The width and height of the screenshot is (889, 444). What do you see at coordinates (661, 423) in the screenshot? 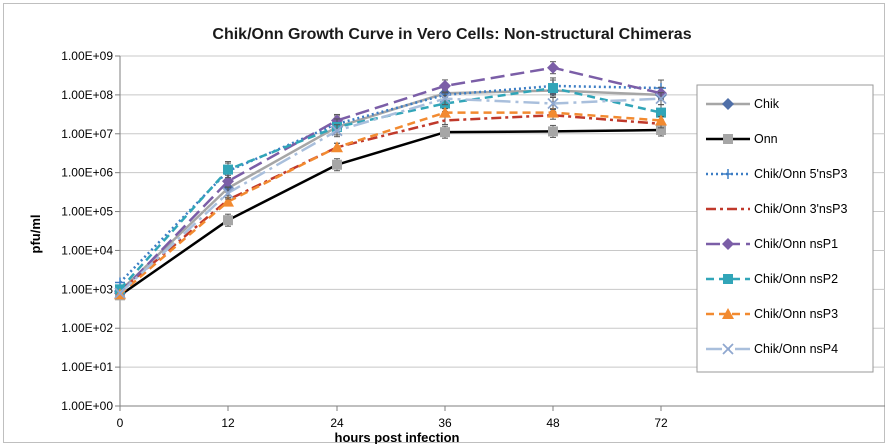
I see `x-tick-label: 72` at bounding box center [661, 423].